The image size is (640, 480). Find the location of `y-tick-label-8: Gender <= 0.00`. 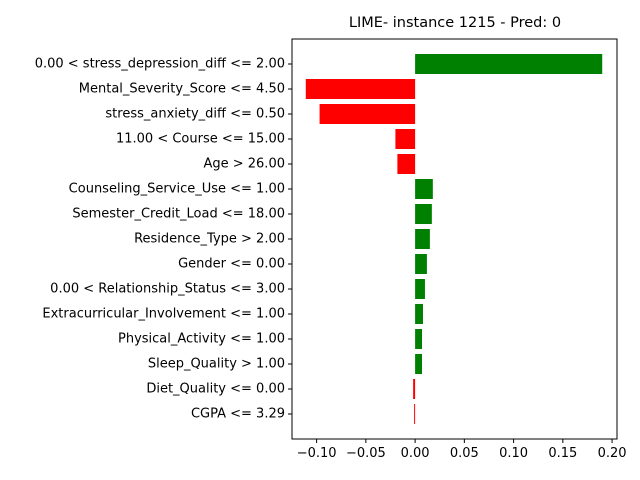

y-tick-label-8: Gender <= 0.00 is located at coordinates (231, 264).